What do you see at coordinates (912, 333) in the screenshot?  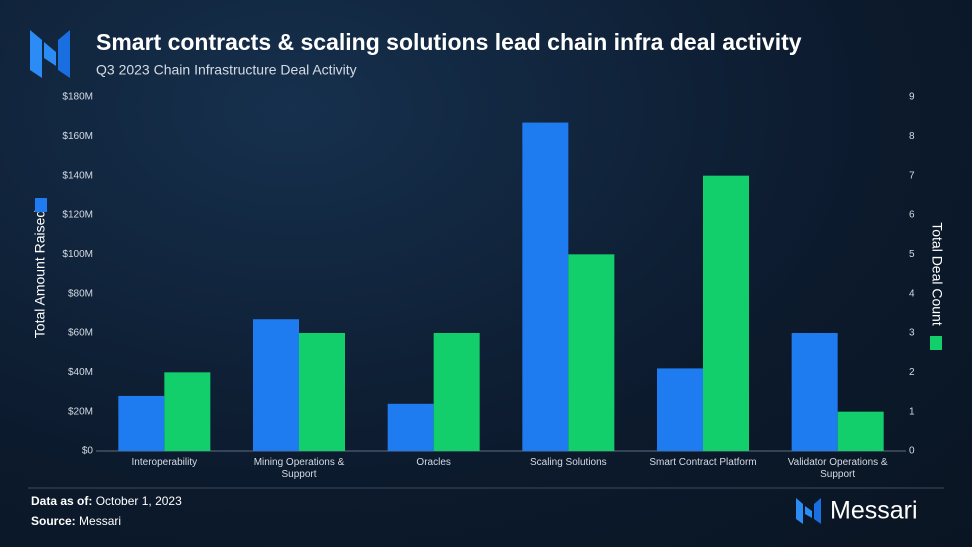 I see `y2-tick-label: 3` at bounding box center [912, 333].